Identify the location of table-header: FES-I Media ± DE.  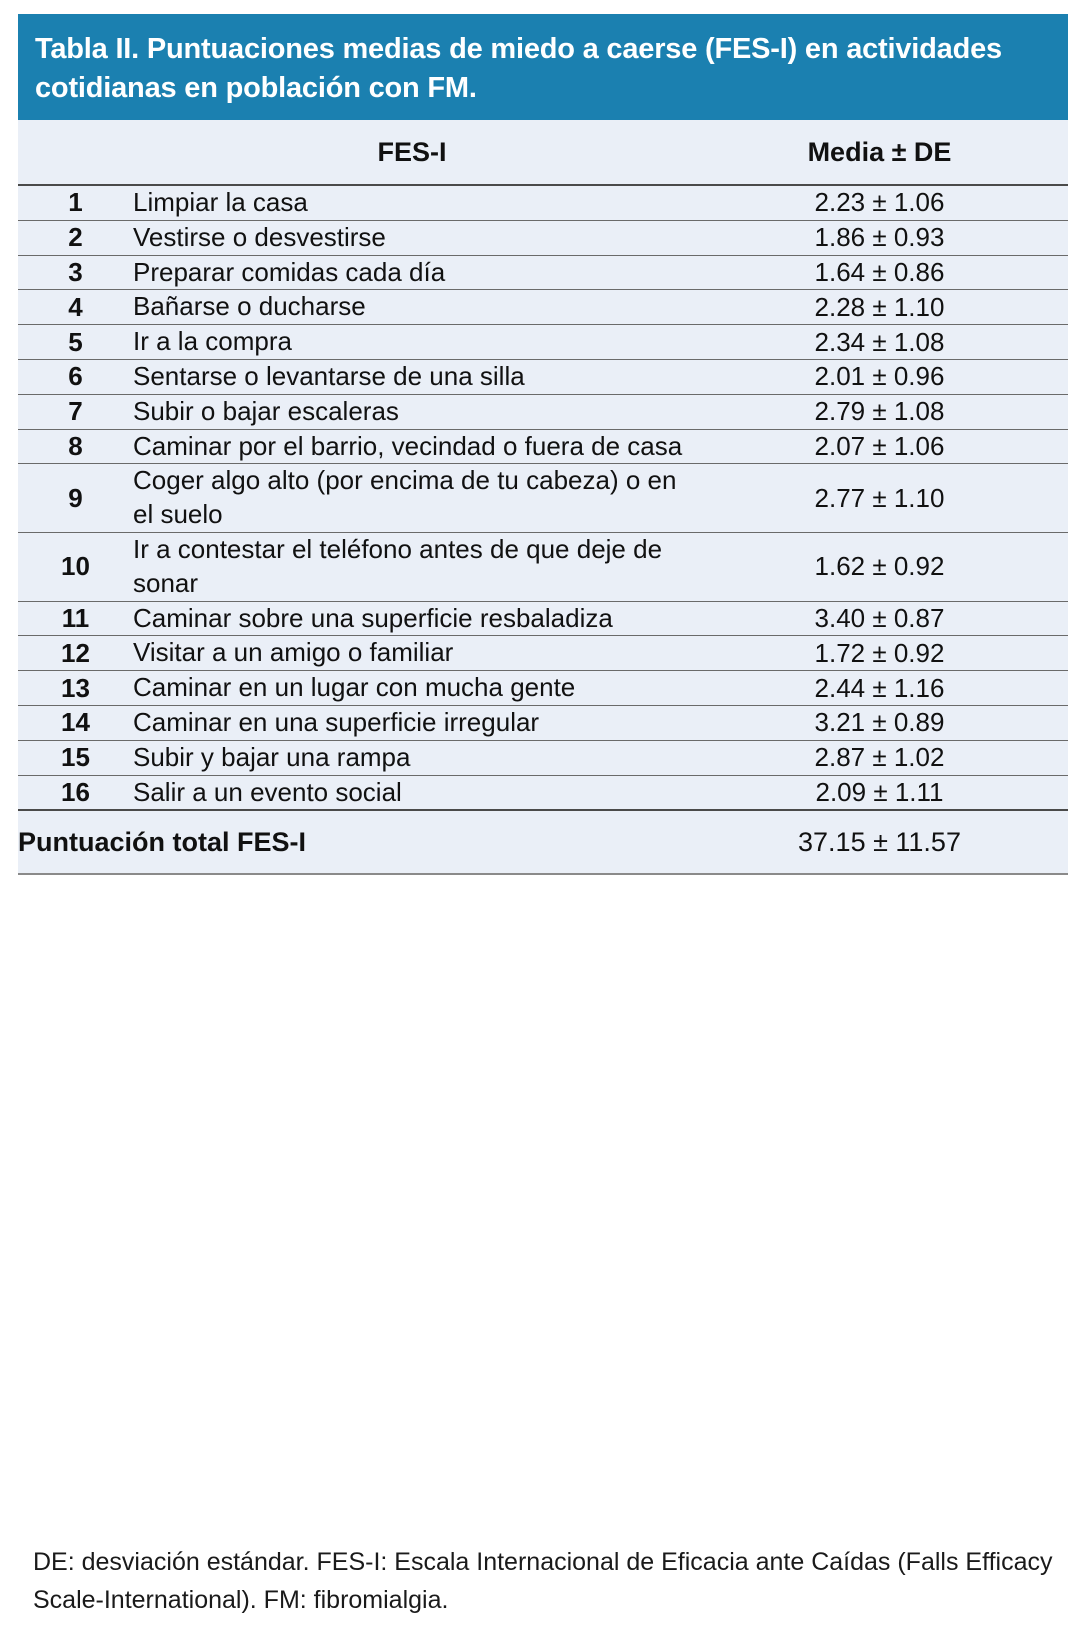
(543, 153).